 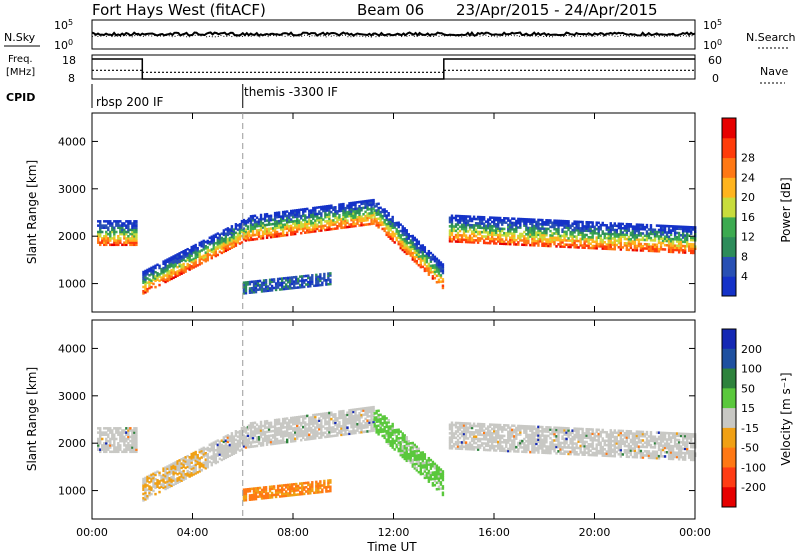 I want to click on y-tick-label: 4000, so click(x=72, y=141).